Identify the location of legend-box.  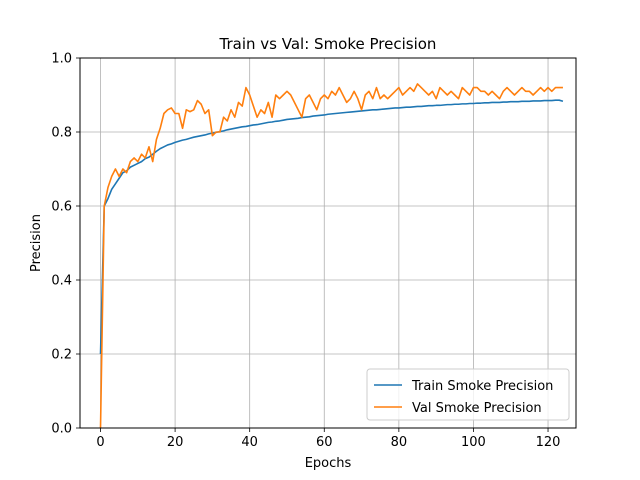
(468, 394).